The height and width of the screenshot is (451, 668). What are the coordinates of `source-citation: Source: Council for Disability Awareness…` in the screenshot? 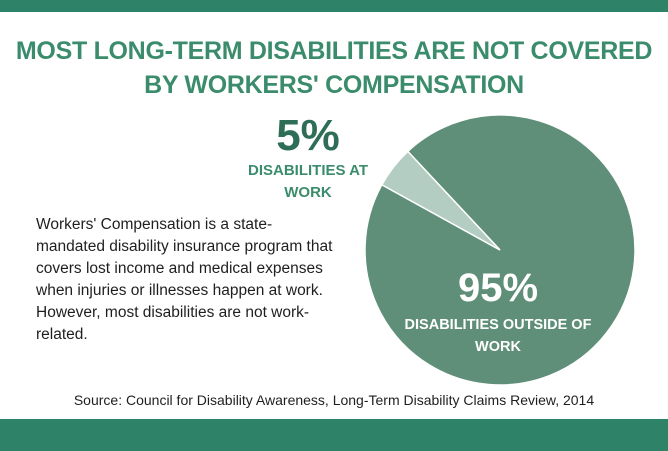 It's located at (334, 400).